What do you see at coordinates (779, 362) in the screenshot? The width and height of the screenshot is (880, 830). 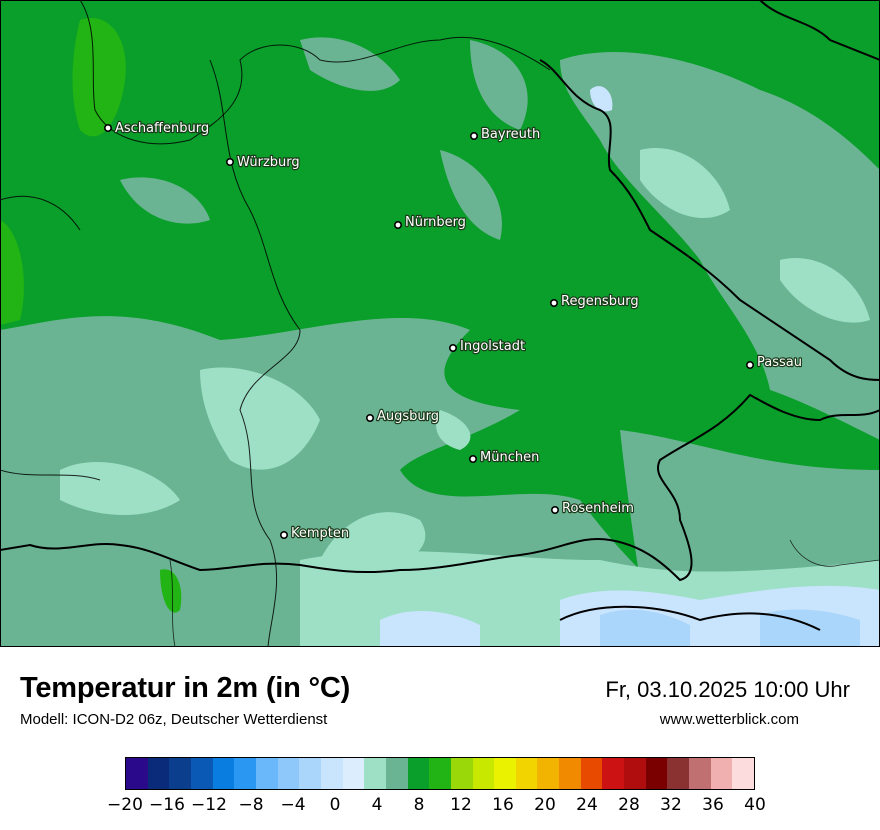 I see `city-label: Passau` at bounding box center [779, 362].